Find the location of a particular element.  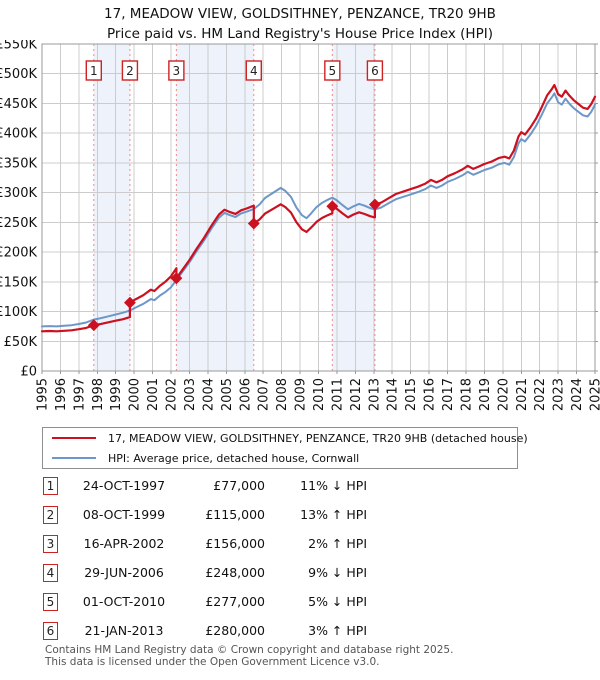

table-row: 6 21-JAN-2013 £280,000 3% ↑ HPI is located at coordinates (205, 630).